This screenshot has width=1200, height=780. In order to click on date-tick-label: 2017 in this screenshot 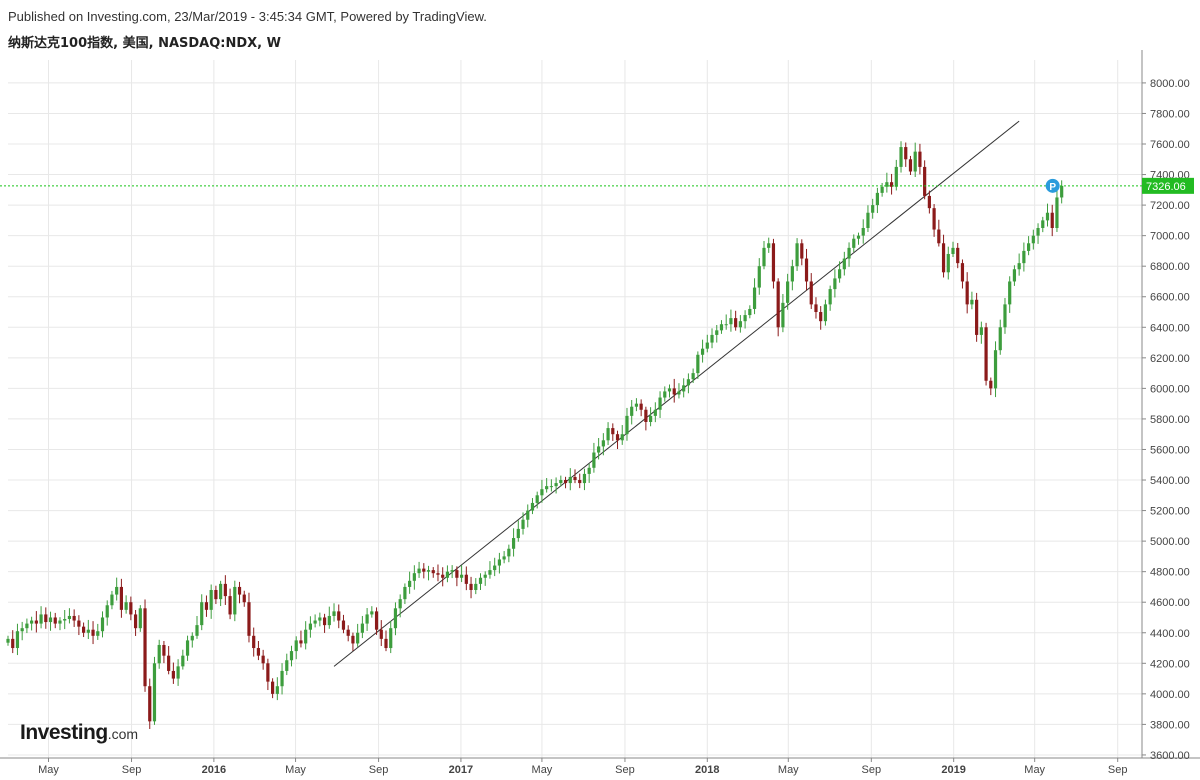, I will do `click(461, 770)`.